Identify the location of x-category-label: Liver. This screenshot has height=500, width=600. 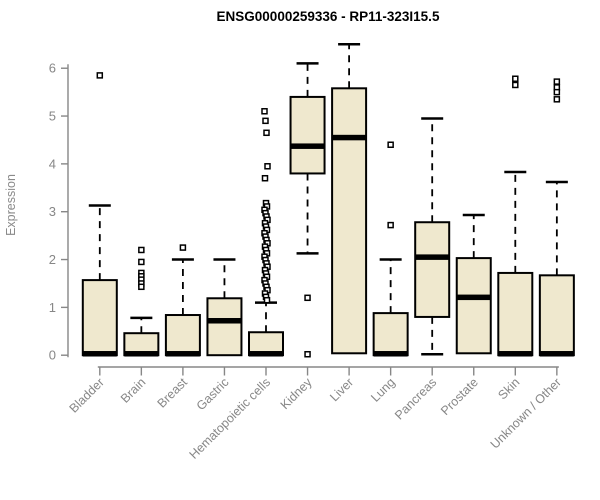
(341, 389).